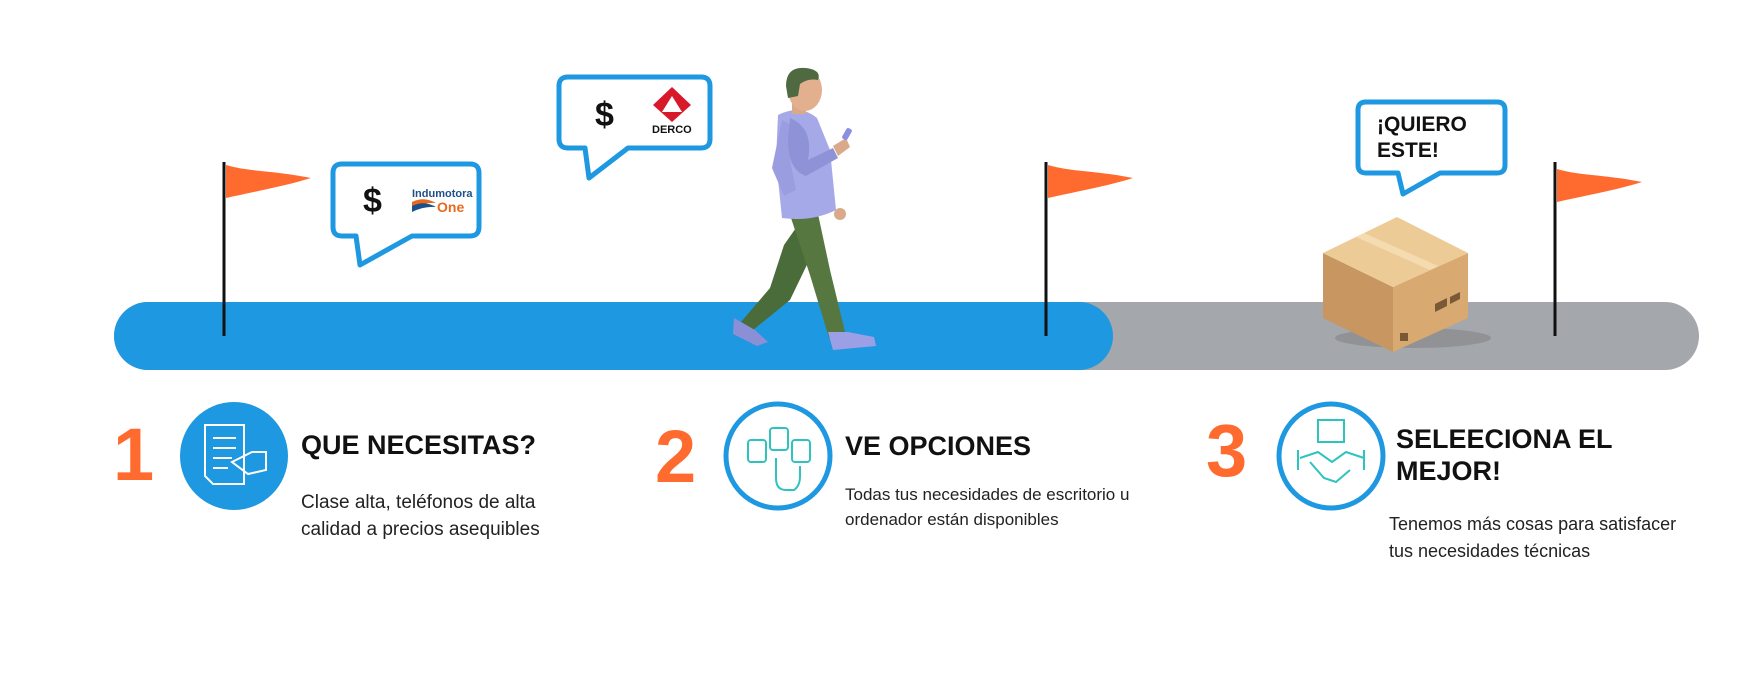  I want to click on derco-logo-text: DERCO, so click(672, 130).